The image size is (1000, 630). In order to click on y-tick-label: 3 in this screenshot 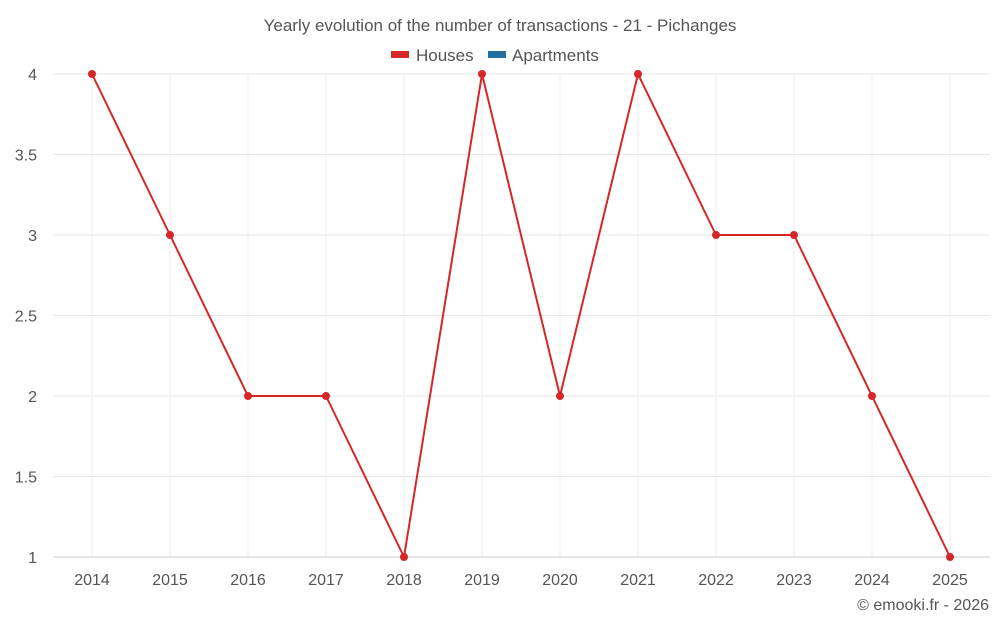, I will do `click(32, 236)`.